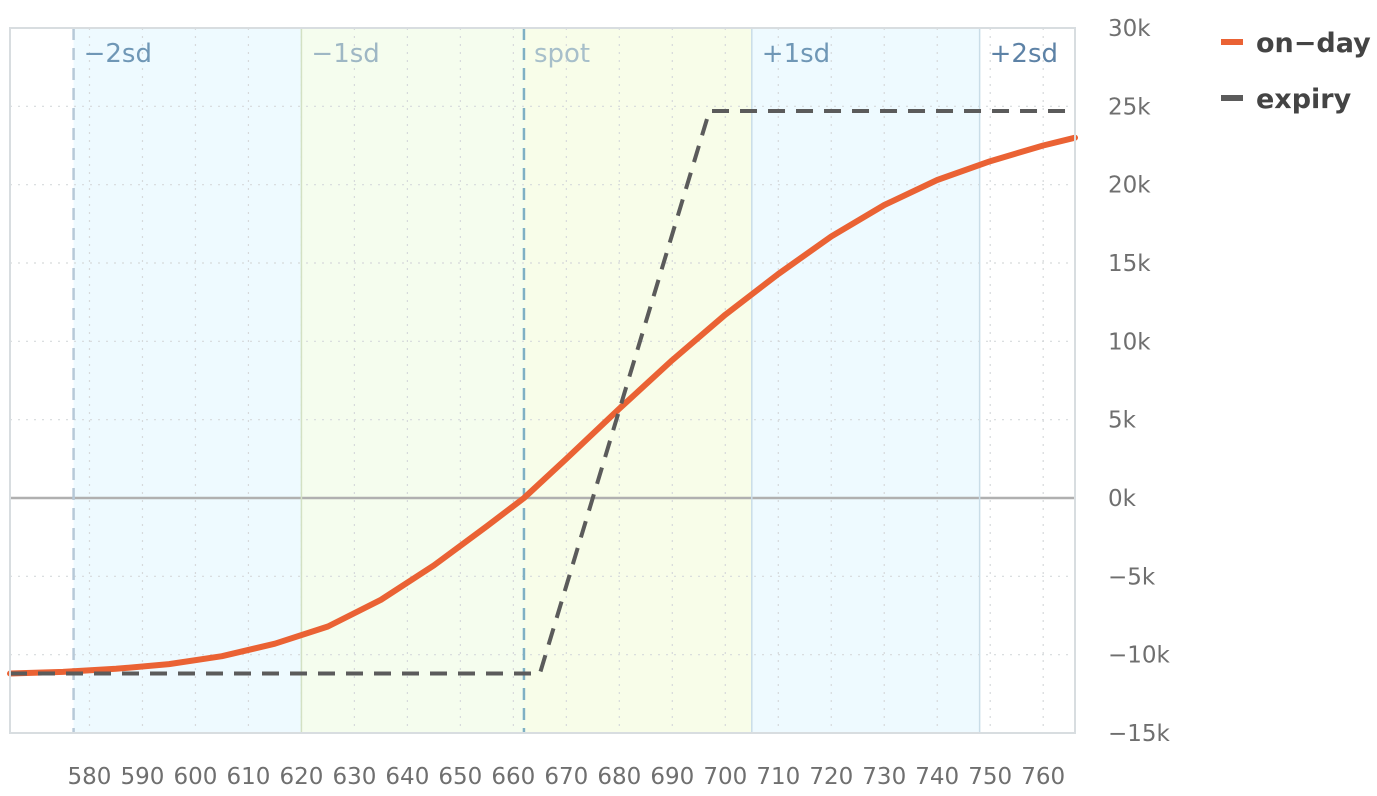 The width and height of the screenshot is (1377, 796). Describe the element at coordinates (1122, 499) in the screenshot. I see `y-tick-label-6: 0k` at that location.